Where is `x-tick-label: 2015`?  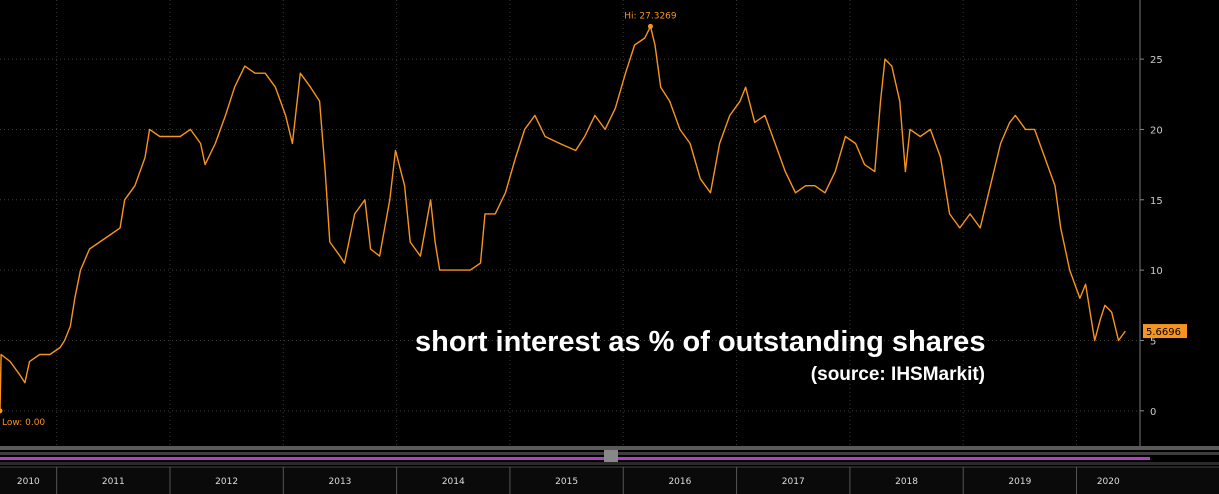 x-tick-label: 2015 is located at coordinates (566, 482).